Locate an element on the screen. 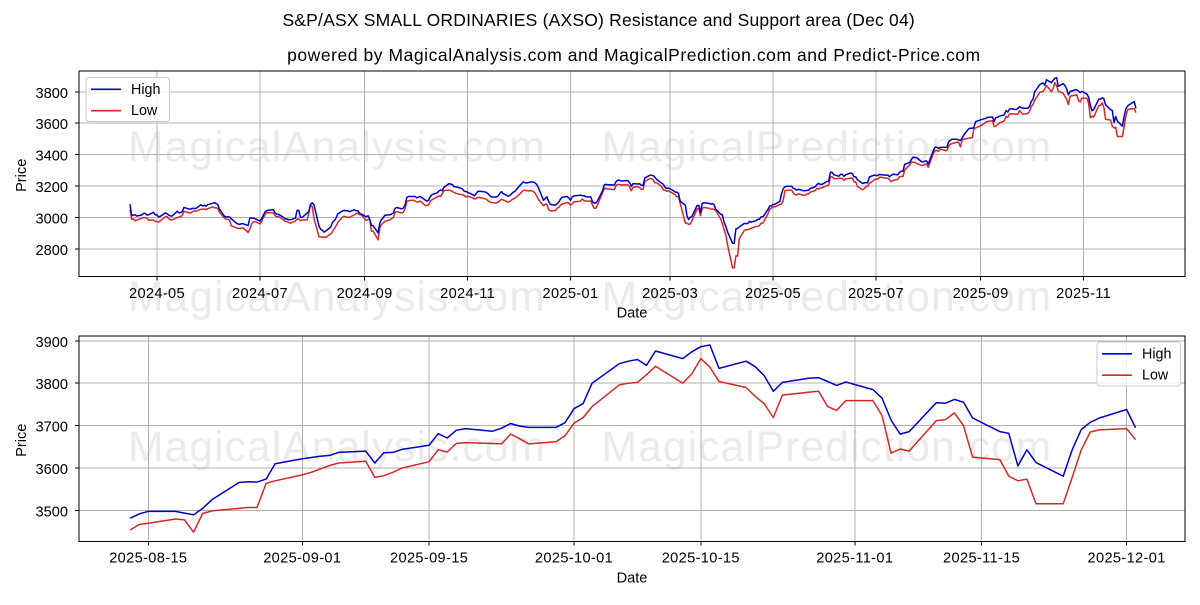 The width and height of the screenshot is (1200, 605). svg-text: 2024-09 is located at coordinates (365, 294).